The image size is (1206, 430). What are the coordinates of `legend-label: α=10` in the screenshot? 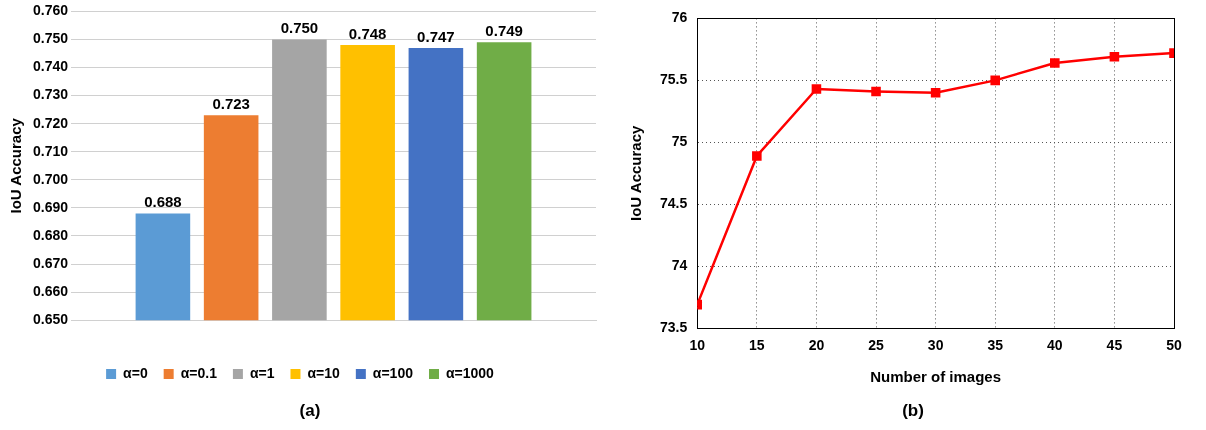 It's located at (324, 372).